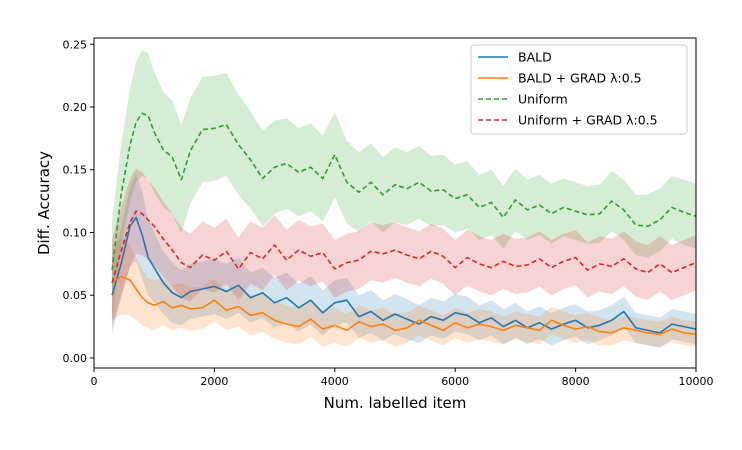 The width and height of the screenshot is (742, 450). What do you see at coordinates (395, 403) in the screenshot?
I see `x-axis-label: Num. labelled item` at bounding box center [395, 403].